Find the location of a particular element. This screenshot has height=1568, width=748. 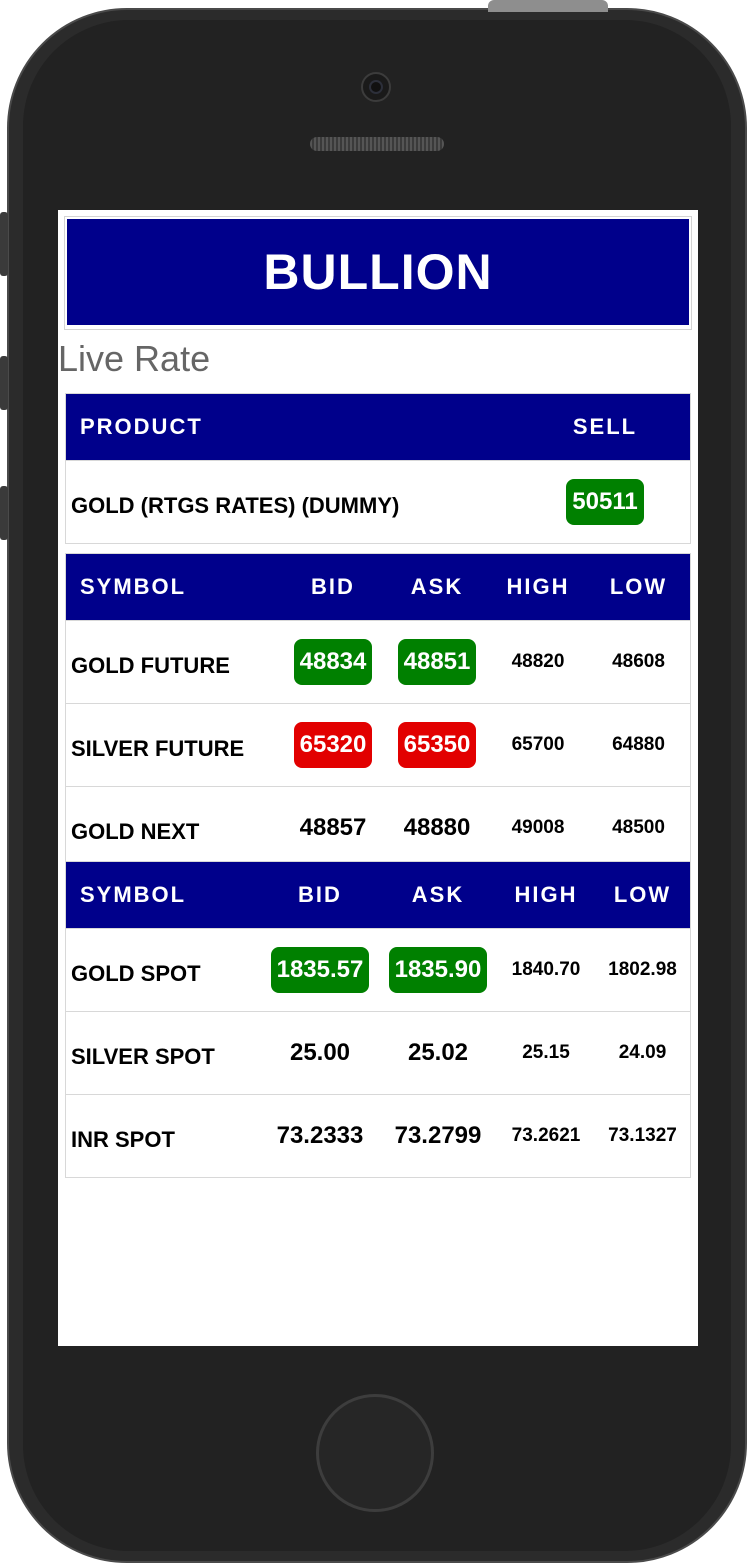

table-row: INR SPOT 73.2333 73.2799 73.2621 73.1327 is located at coordinates (378, 1136).